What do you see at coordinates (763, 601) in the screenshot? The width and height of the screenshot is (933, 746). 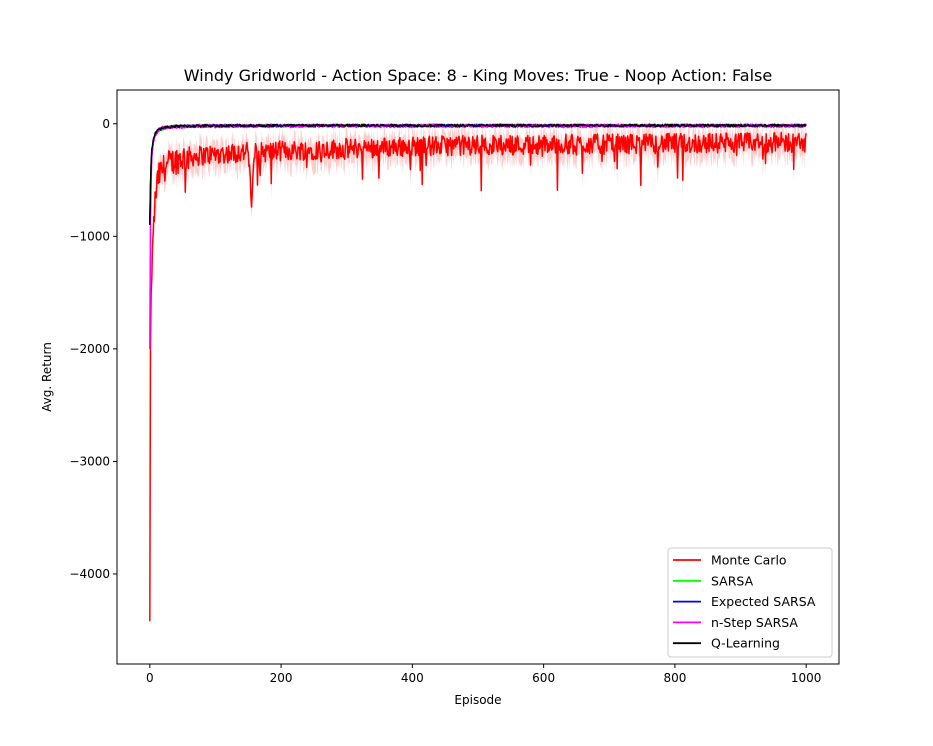 I see `legend-label: Expected SARSA` at bounding box center [763, 601].